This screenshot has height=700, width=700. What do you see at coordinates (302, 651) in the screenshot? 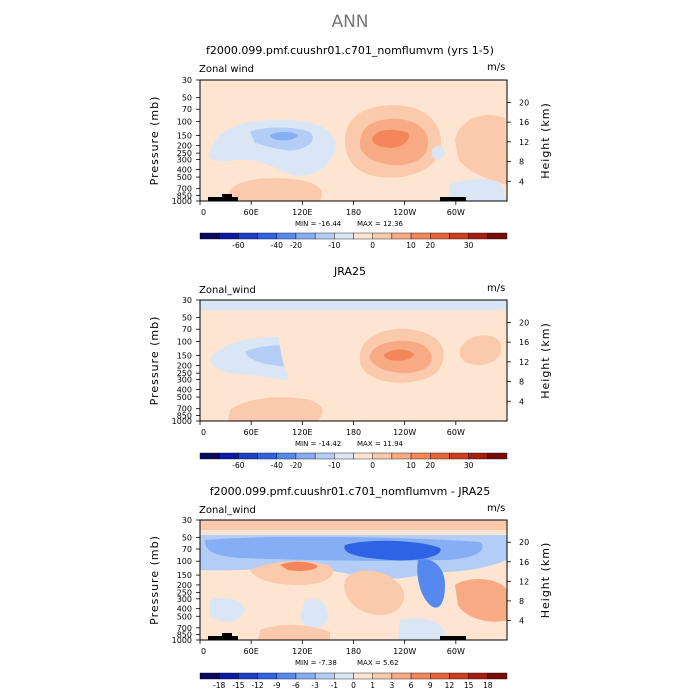
I see `panel-3-lon-tick-label: 120E` at bounding box center [302, 651].